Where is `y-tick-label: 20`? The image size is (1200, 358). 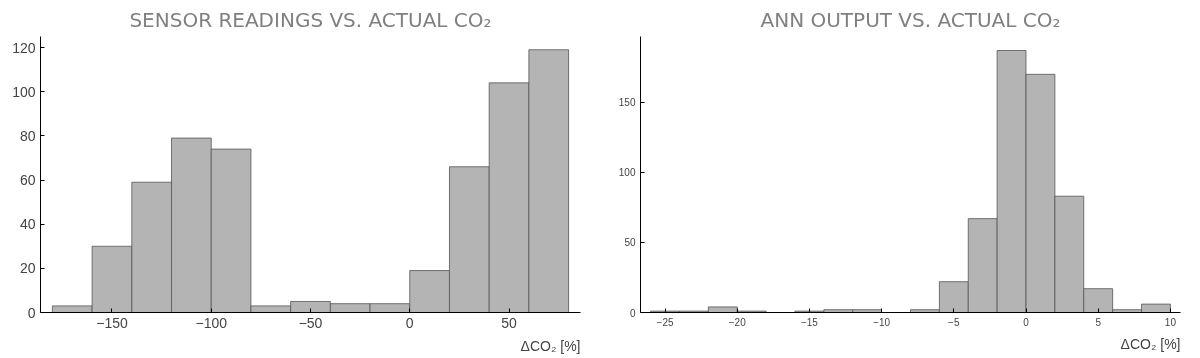 y-tick-label: 20 is located at coordinates (27, 268).